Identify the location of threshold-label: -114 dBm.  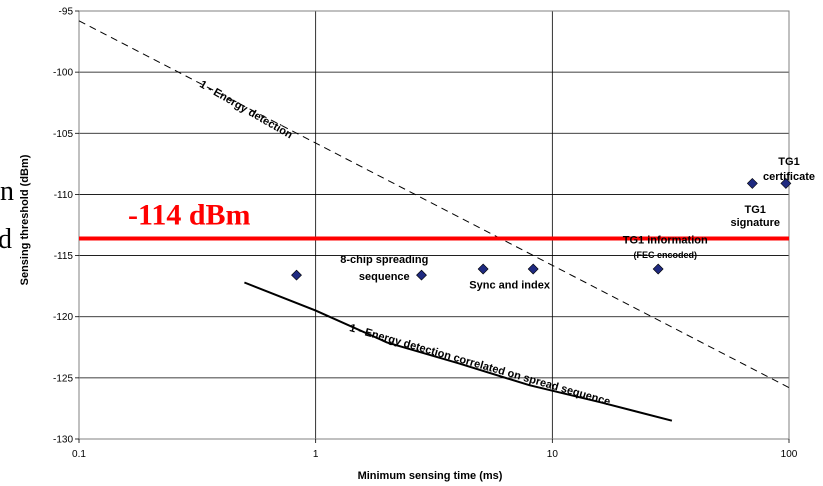
(189, 214).